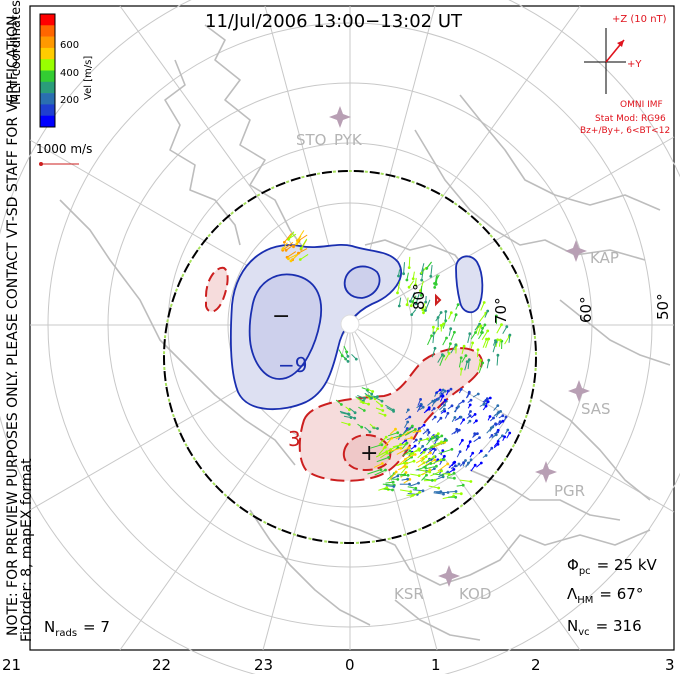 The height and width of the screenshot is (674, 680). I want to click on latitude-label-50: 50°, so click(663, 306).